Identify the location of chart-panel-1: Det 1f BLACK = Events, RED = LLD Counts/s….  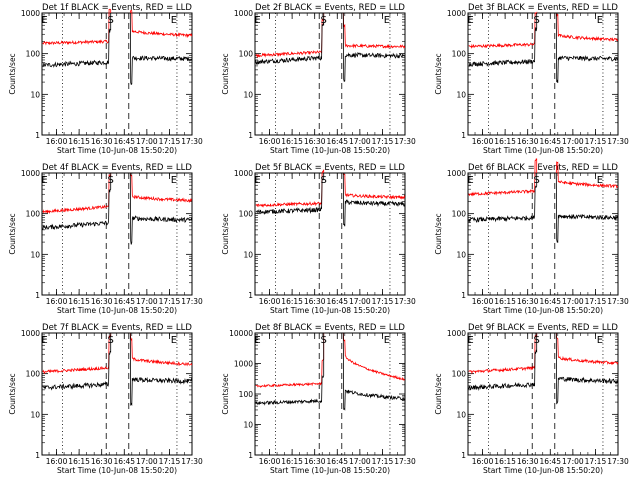
(105, 79).